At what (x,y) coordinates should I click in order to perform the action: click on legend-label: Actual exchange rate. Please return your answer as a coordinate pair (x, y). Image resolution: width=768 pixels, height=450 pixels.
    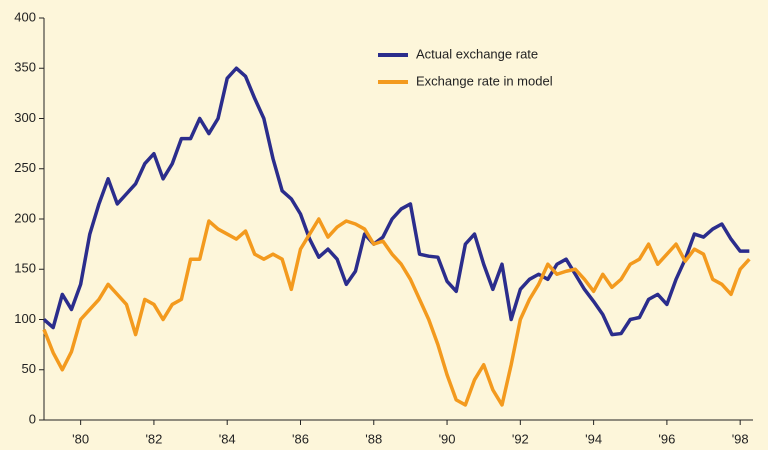
    Looking at the image, I should click on (477, 53).